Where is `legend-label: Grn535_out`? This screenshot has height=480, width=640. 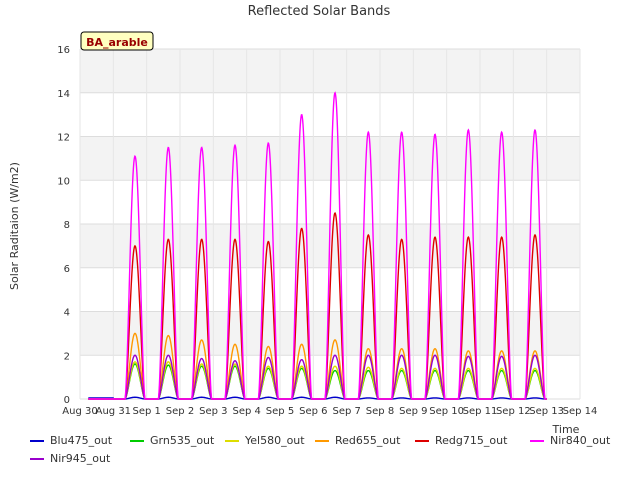 legend-label: Grn535_out is located at coordinates (182, 440).